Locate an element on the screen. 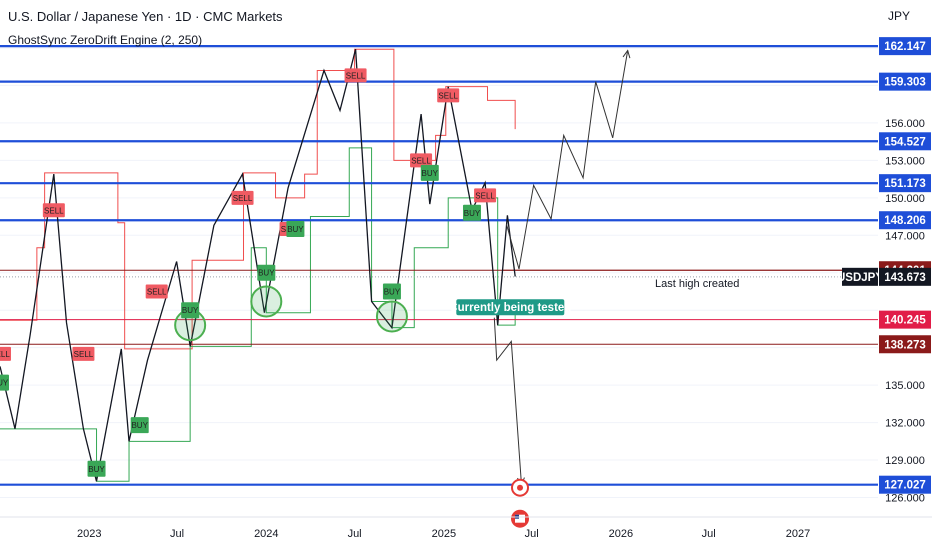 The height and width of the screenshot is (550, 932). annotations: Last high created Currently being tested is located at coordinates (594, 297).